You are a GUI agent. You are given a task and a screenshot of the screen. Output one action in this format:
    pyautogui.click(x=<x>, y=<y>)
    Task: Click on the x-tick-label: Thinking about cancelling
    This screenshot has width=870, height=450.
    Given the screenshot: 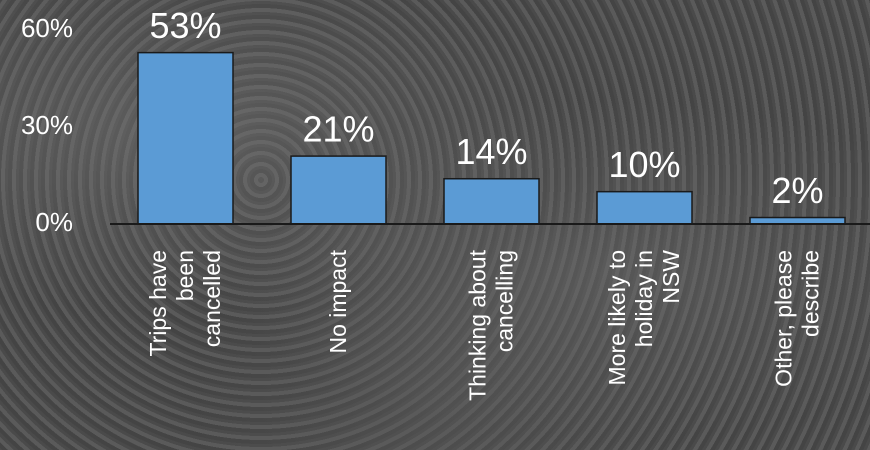 What is the action you would take?
    pyautogui.click(x=491, y=325)
    